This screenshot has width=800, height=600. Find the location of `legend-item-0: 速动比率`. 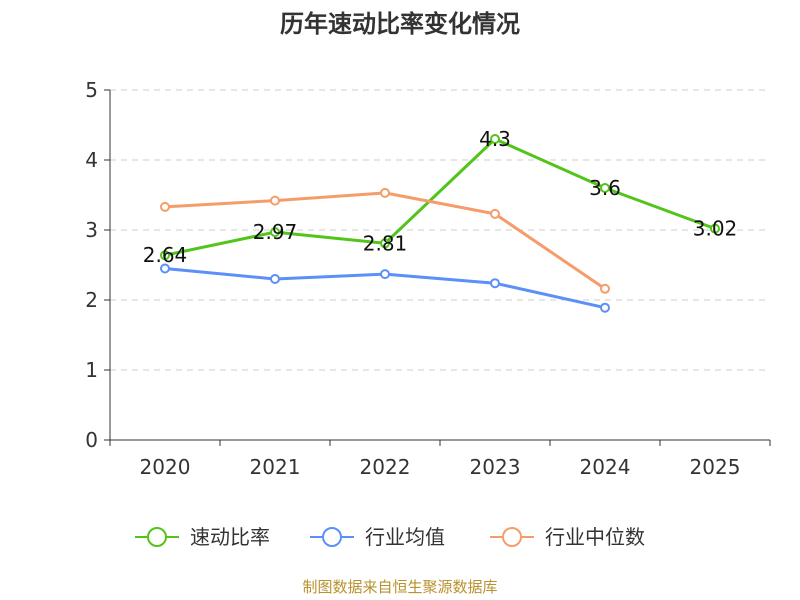

legend-item-0: 速动比率 is located at coordinates (202, 537).